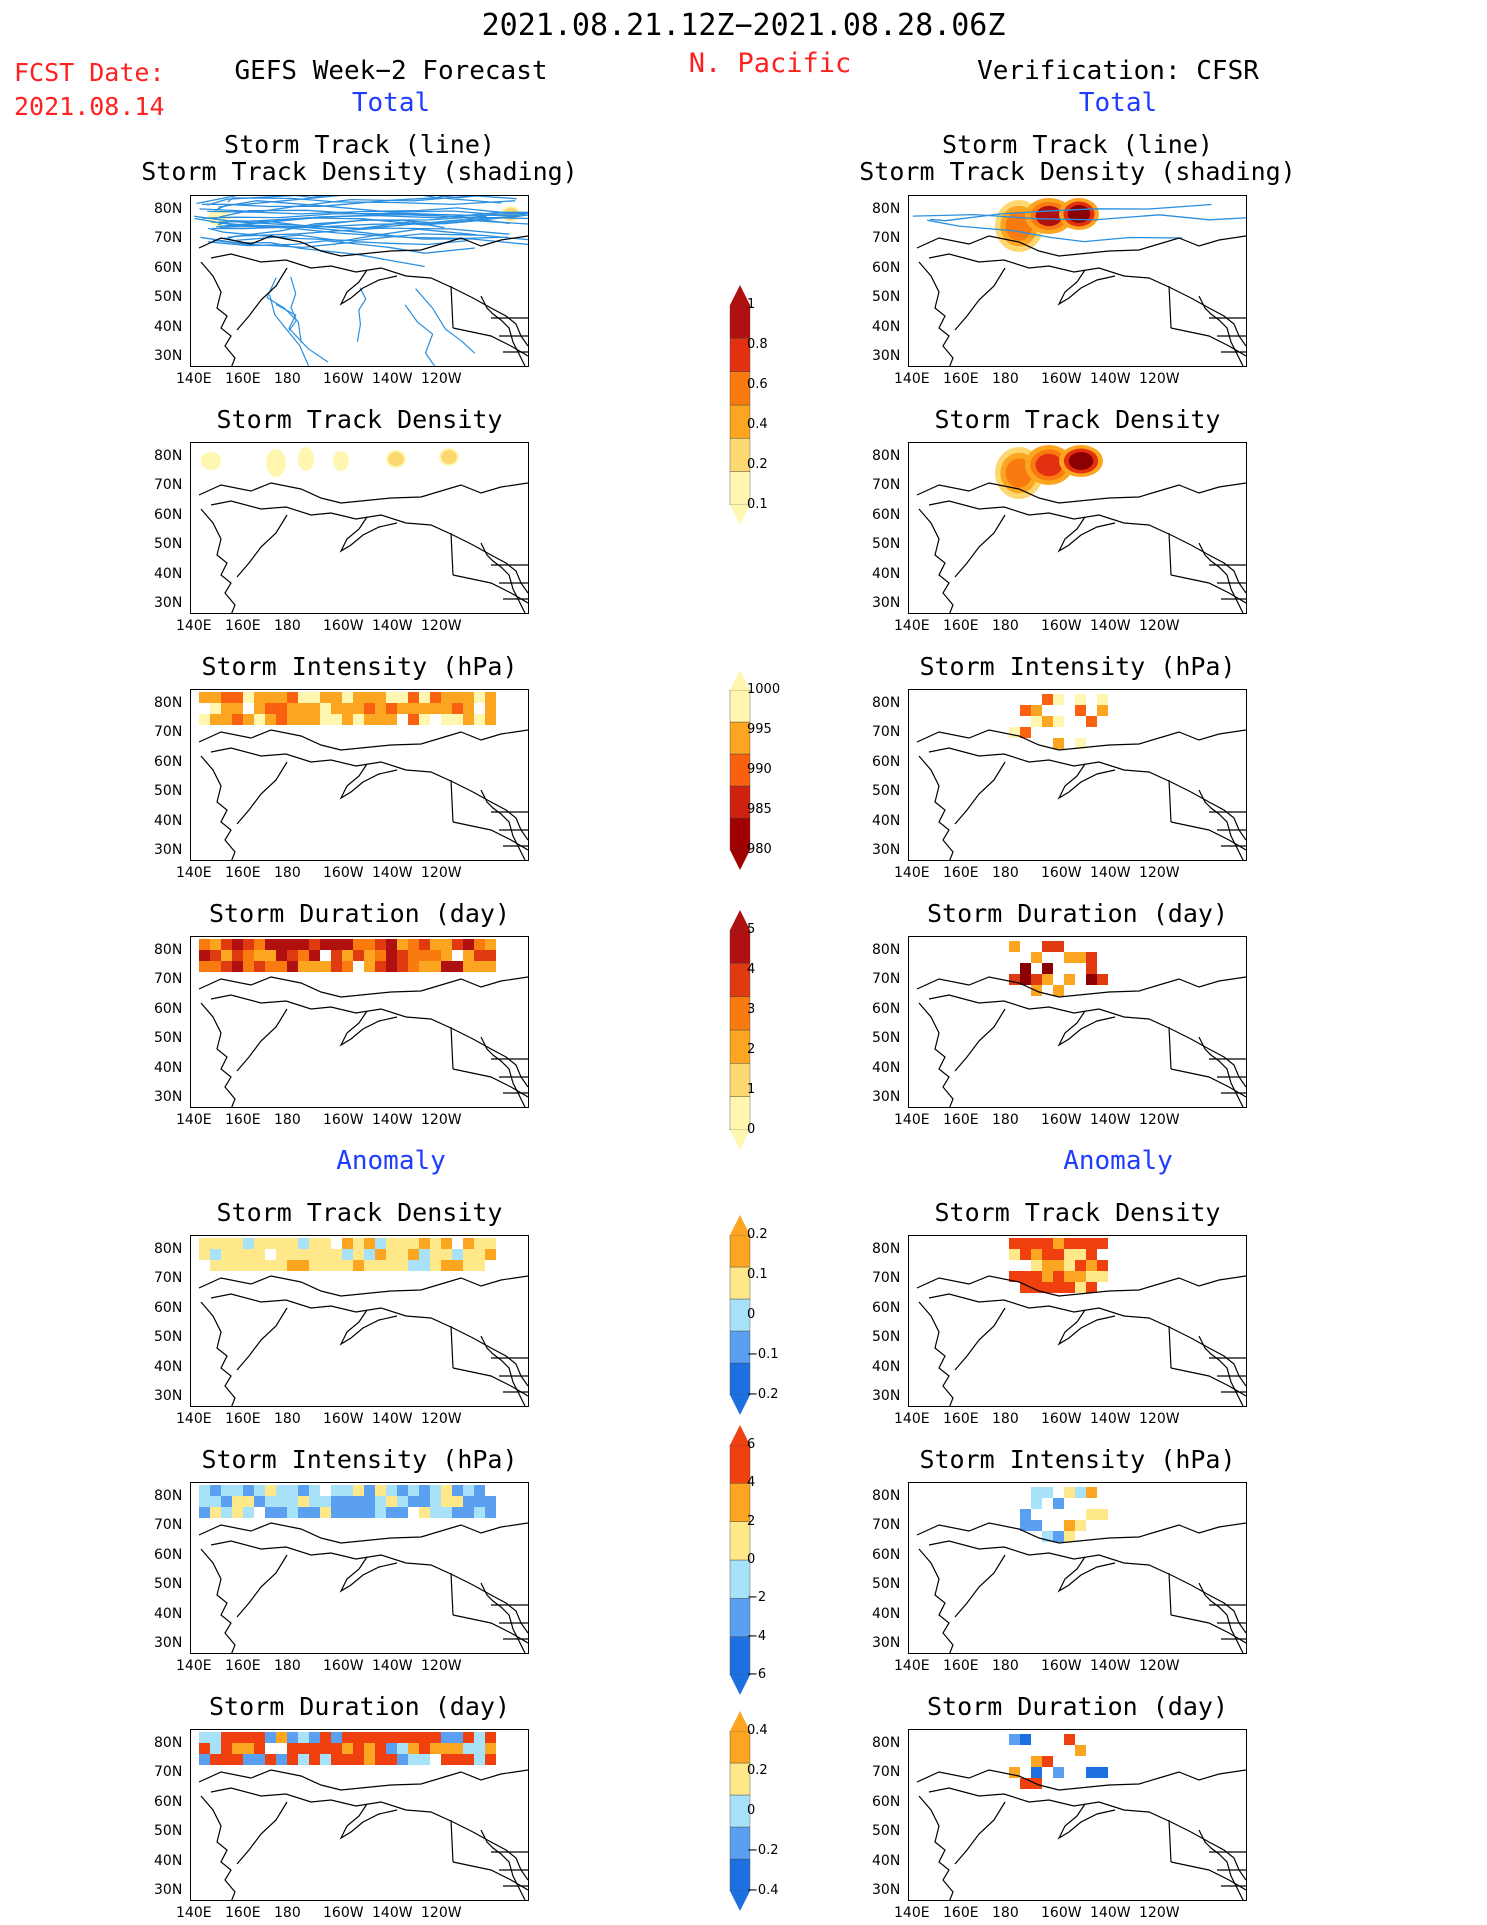 This screenshot has height=1925, width=1487. Describe the element at coordinates (359, 666) in the screenshot. I see `panel-title: Storm Intensity (hPa)` at that location.